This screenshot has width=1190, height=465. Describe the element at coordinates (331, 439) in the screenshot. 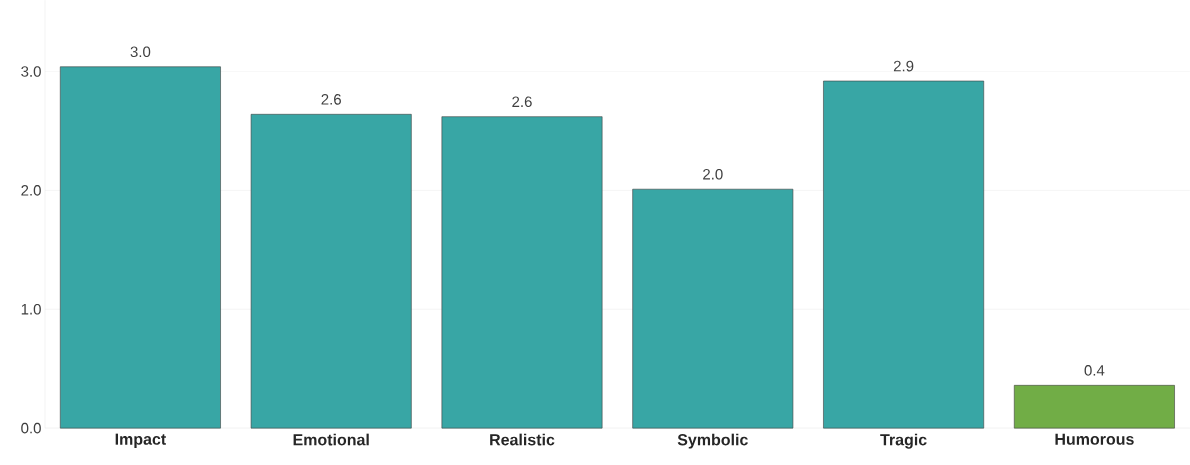

I see `x-tick-label: Emotional` at that location.